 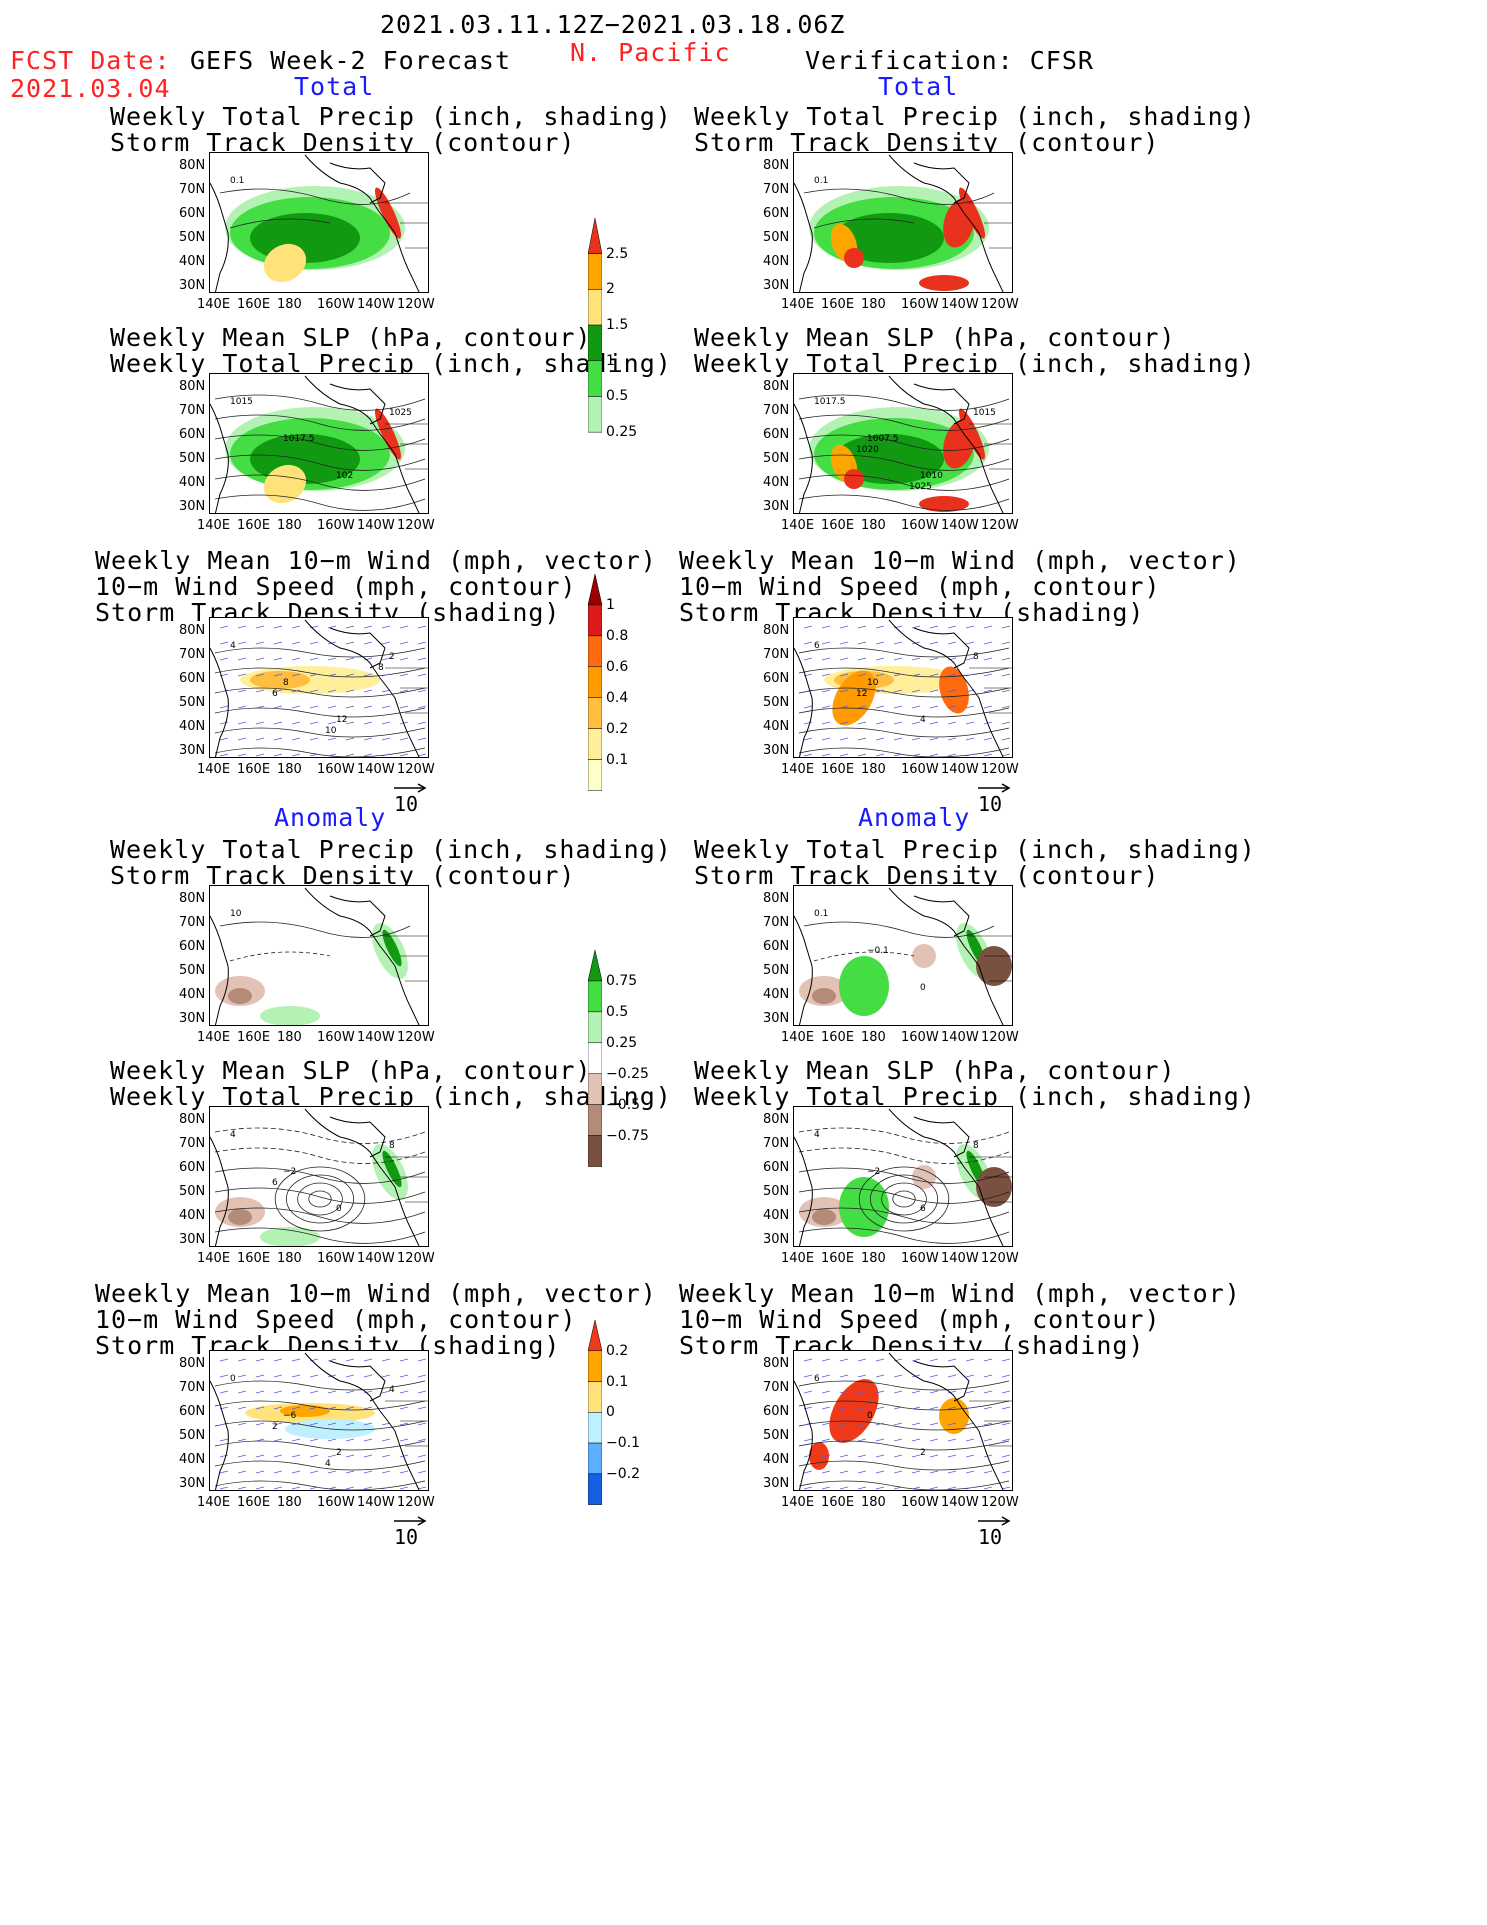 I want to click on contour-label: −6, so click(x=290, y=1416).